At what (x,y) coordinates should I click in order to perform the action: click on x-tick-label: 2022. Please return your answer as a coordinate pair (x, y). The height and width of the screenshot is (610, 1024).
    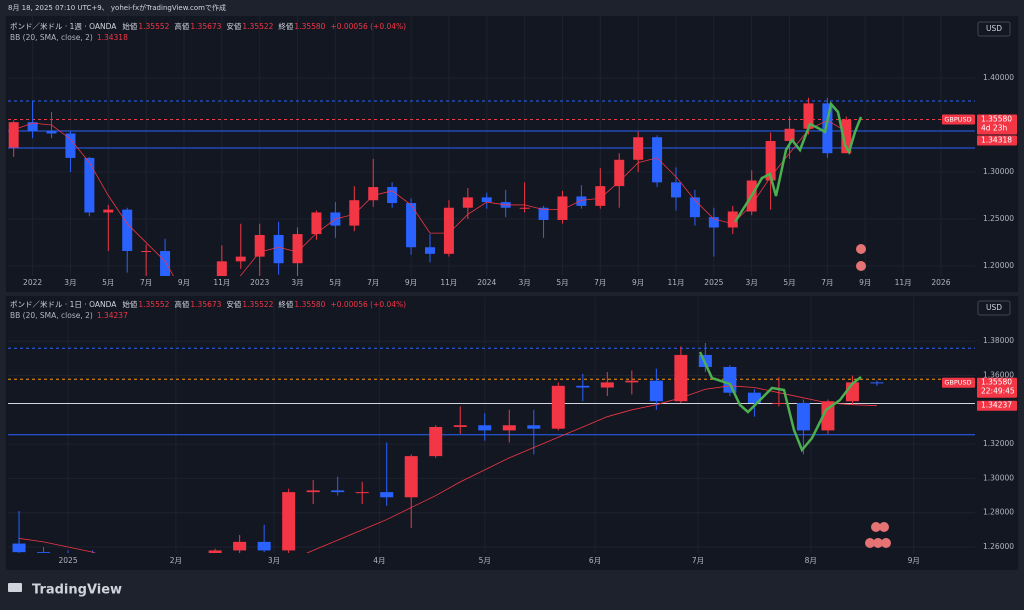
    Looking at the image, I should click on (32, 282).